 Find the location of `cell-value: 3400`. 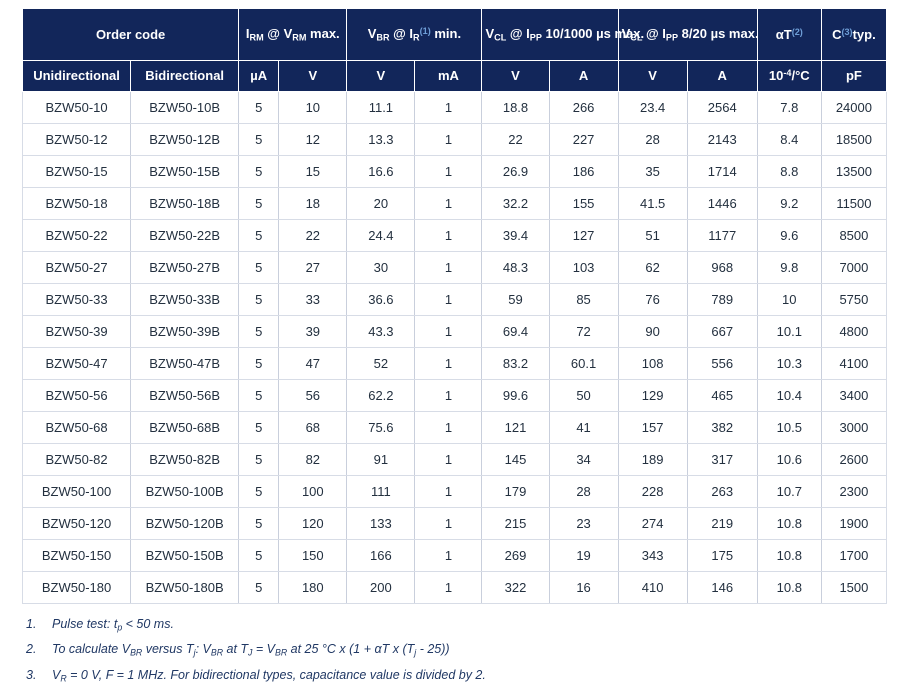

cell-value: 3400 is located at coordinates (854, 395).